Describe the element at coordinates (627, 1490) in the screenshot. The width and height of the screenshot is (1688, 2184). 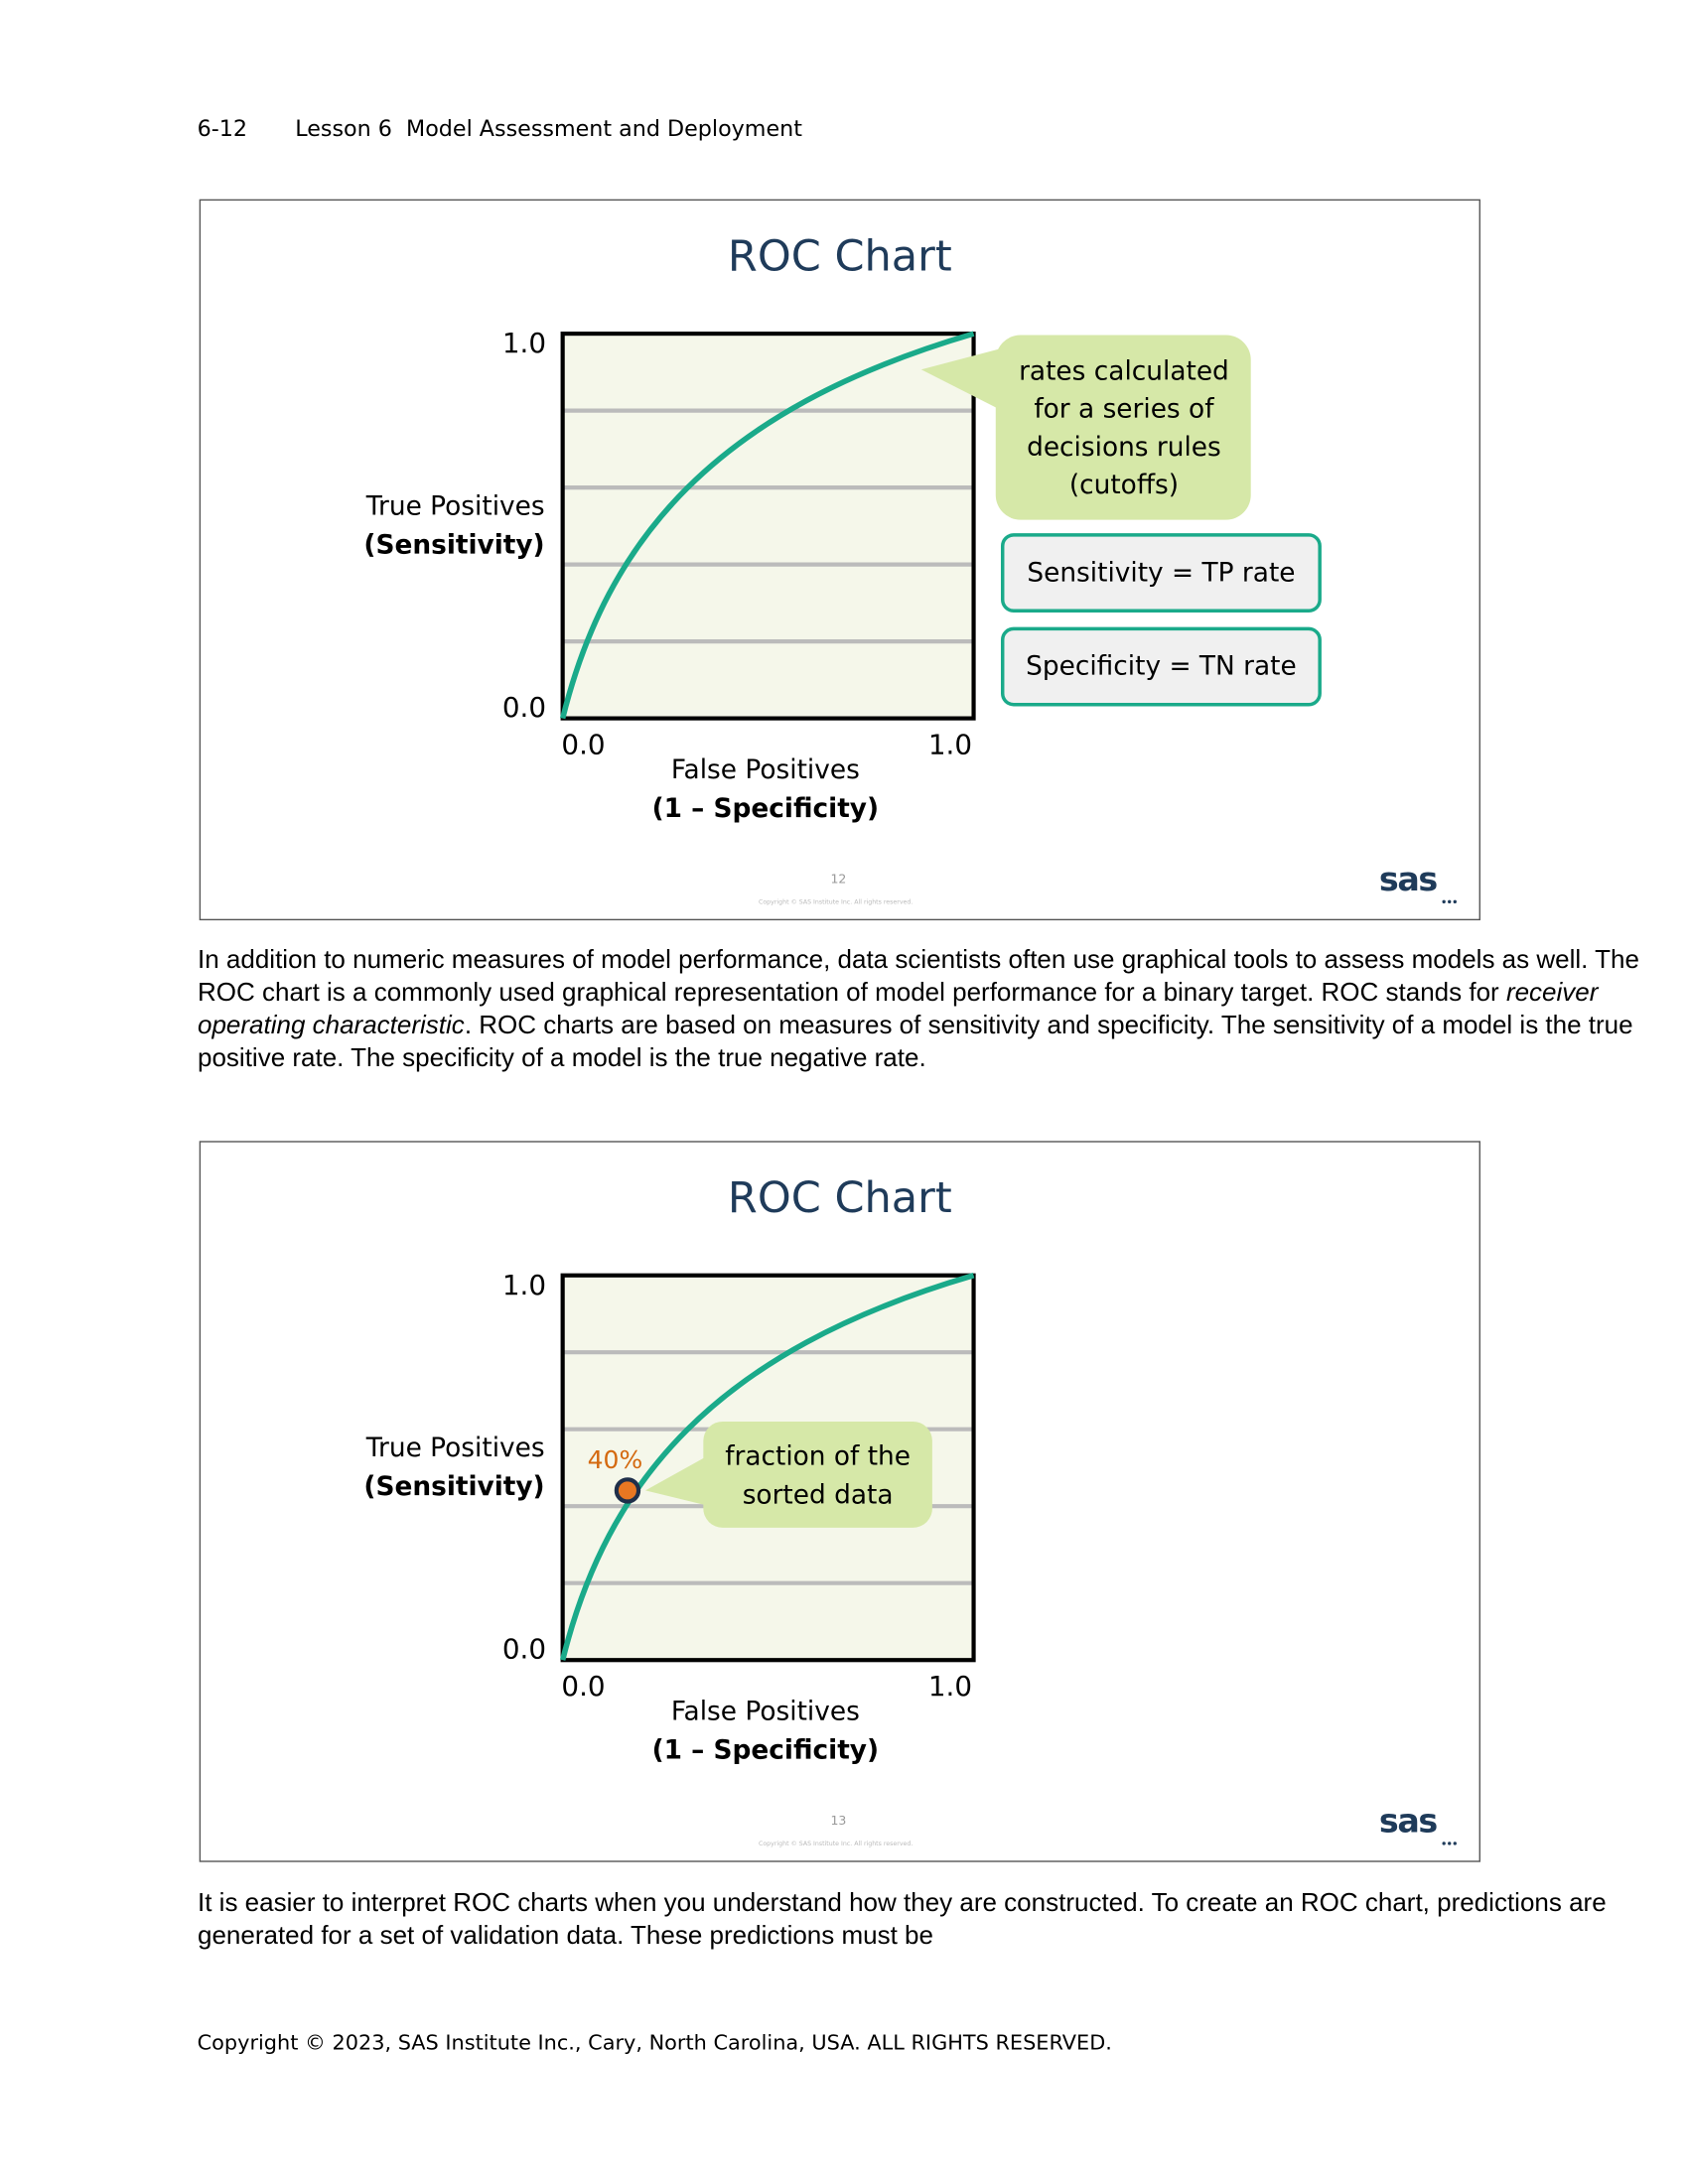
I see `cutoff-point` at that location.